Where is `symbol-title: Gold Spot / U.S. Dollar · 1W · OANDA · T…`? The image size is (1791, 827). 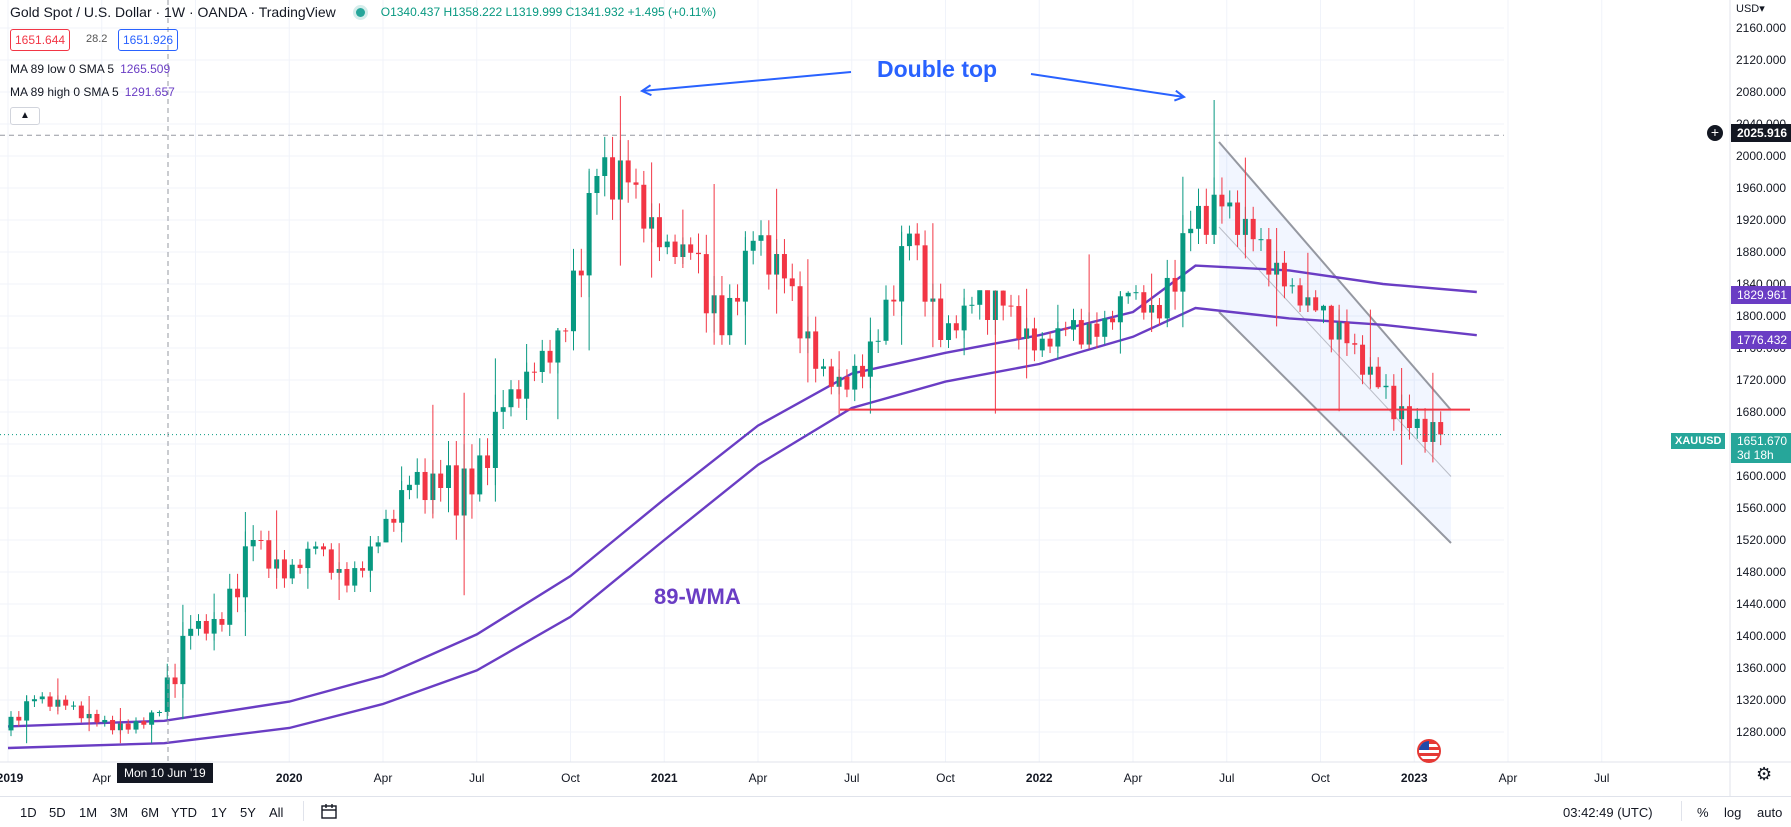 symbol-title: Gold Spot / U.S. Dollar · 1W · OANDA · T… is located at coordinates (173, 12).